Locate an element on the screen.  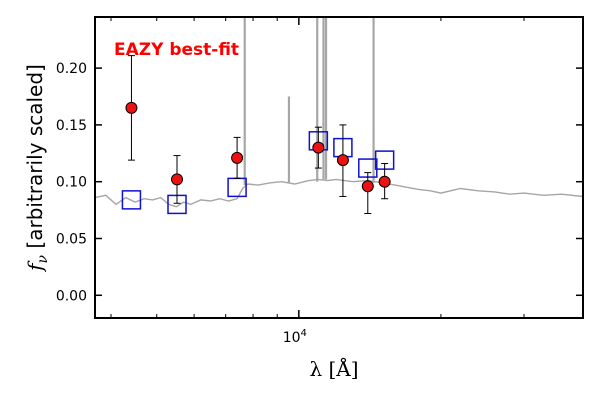
x-tick-label: 104 is located at coordinates (295, 337).